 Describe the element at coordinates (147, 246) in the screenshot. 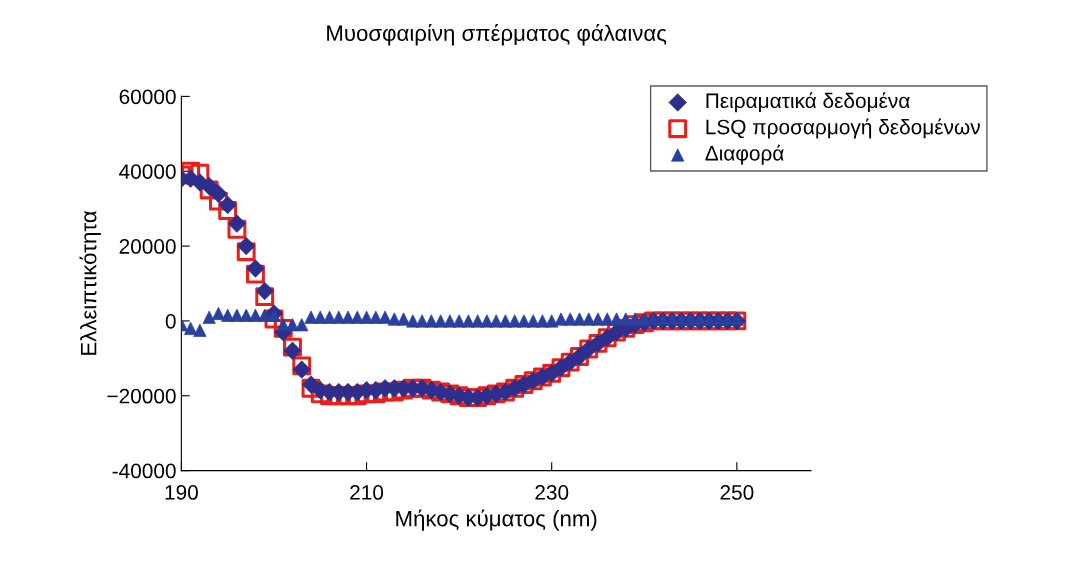

I see `y-tick-label: 20000` at that location.